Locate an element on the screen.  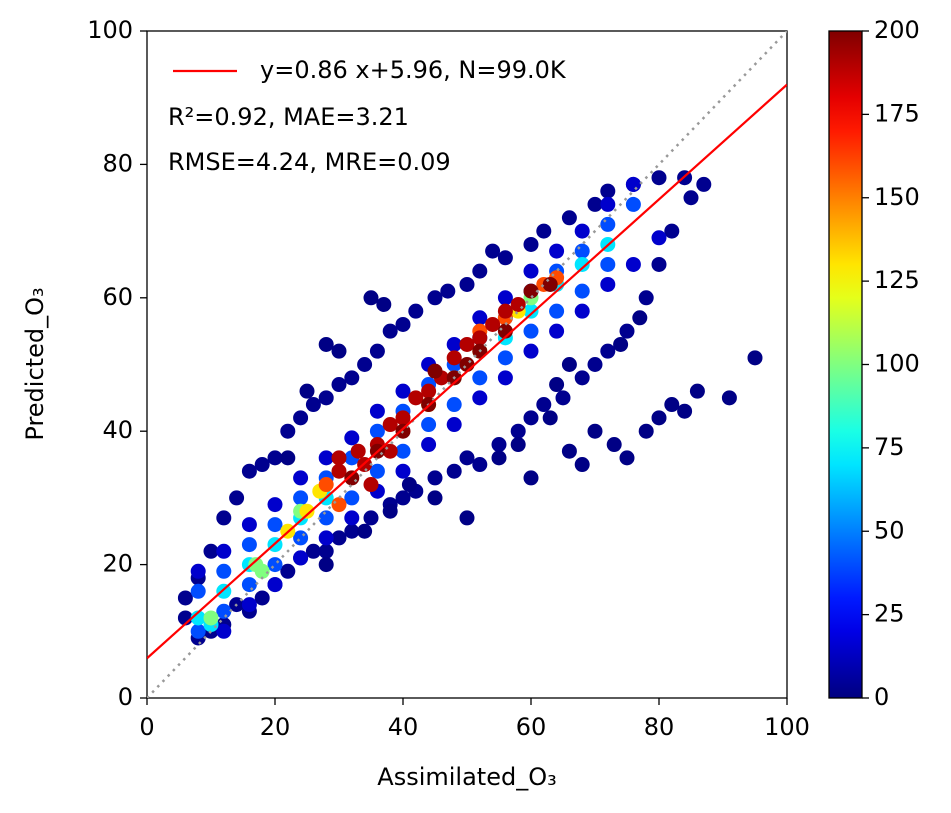
x-tick-label: 40 is located at coordinates (403, 727).